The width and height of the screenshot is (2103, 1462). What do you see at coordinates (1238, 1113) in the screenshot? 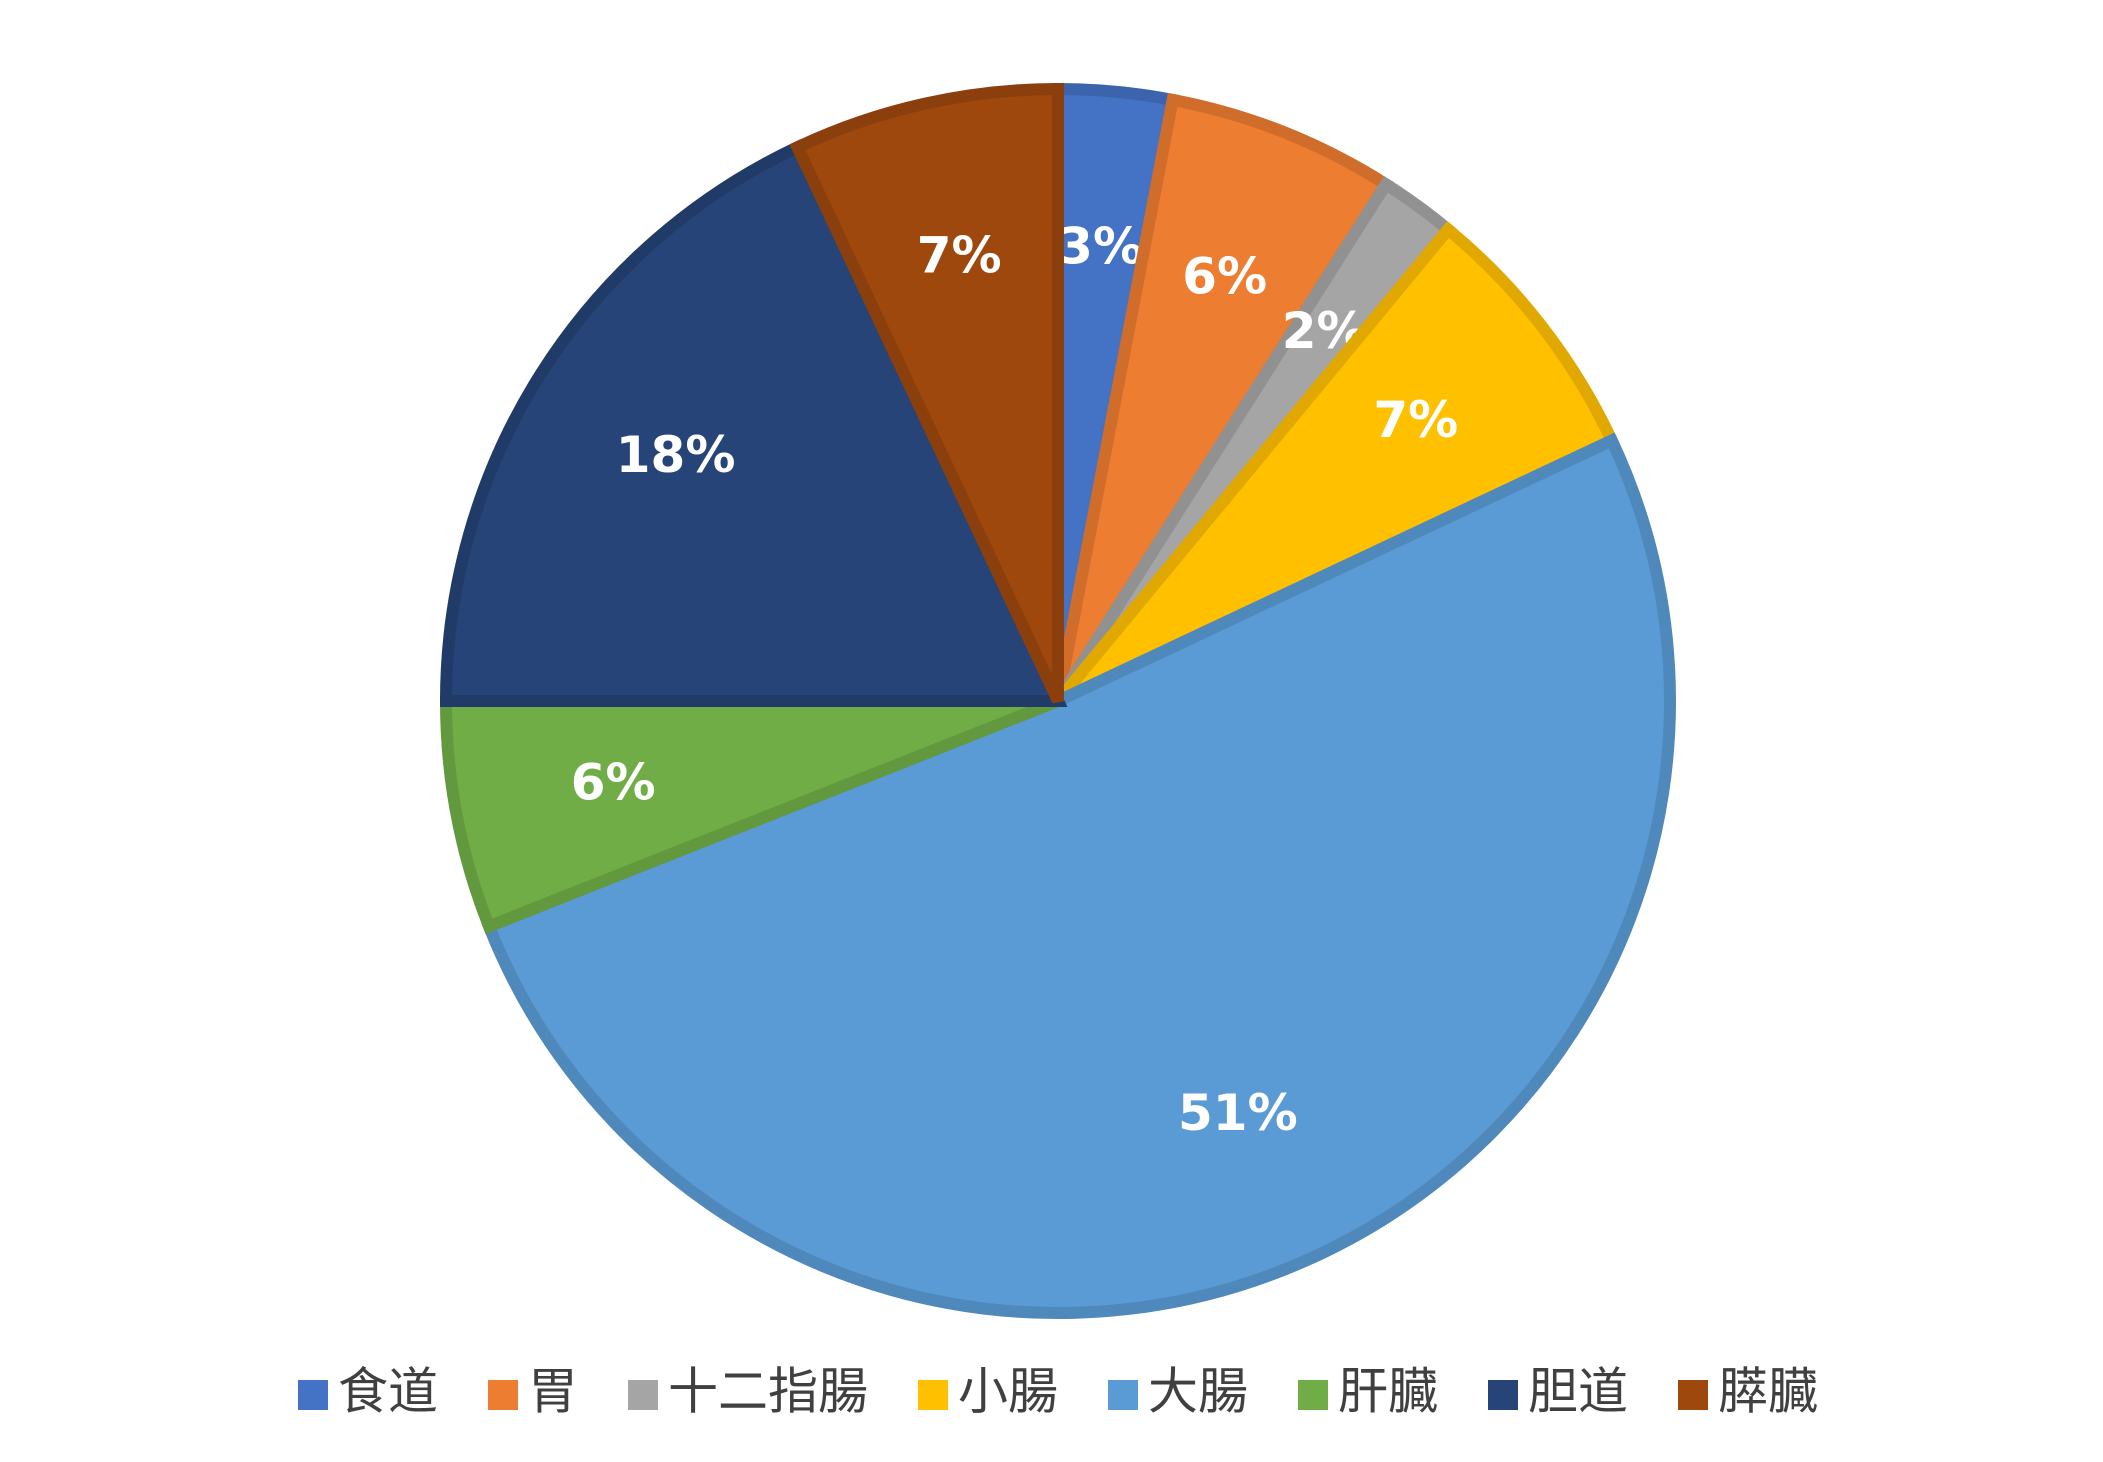
I see `data-label: 51%` at bounding box center [1238, 1113].